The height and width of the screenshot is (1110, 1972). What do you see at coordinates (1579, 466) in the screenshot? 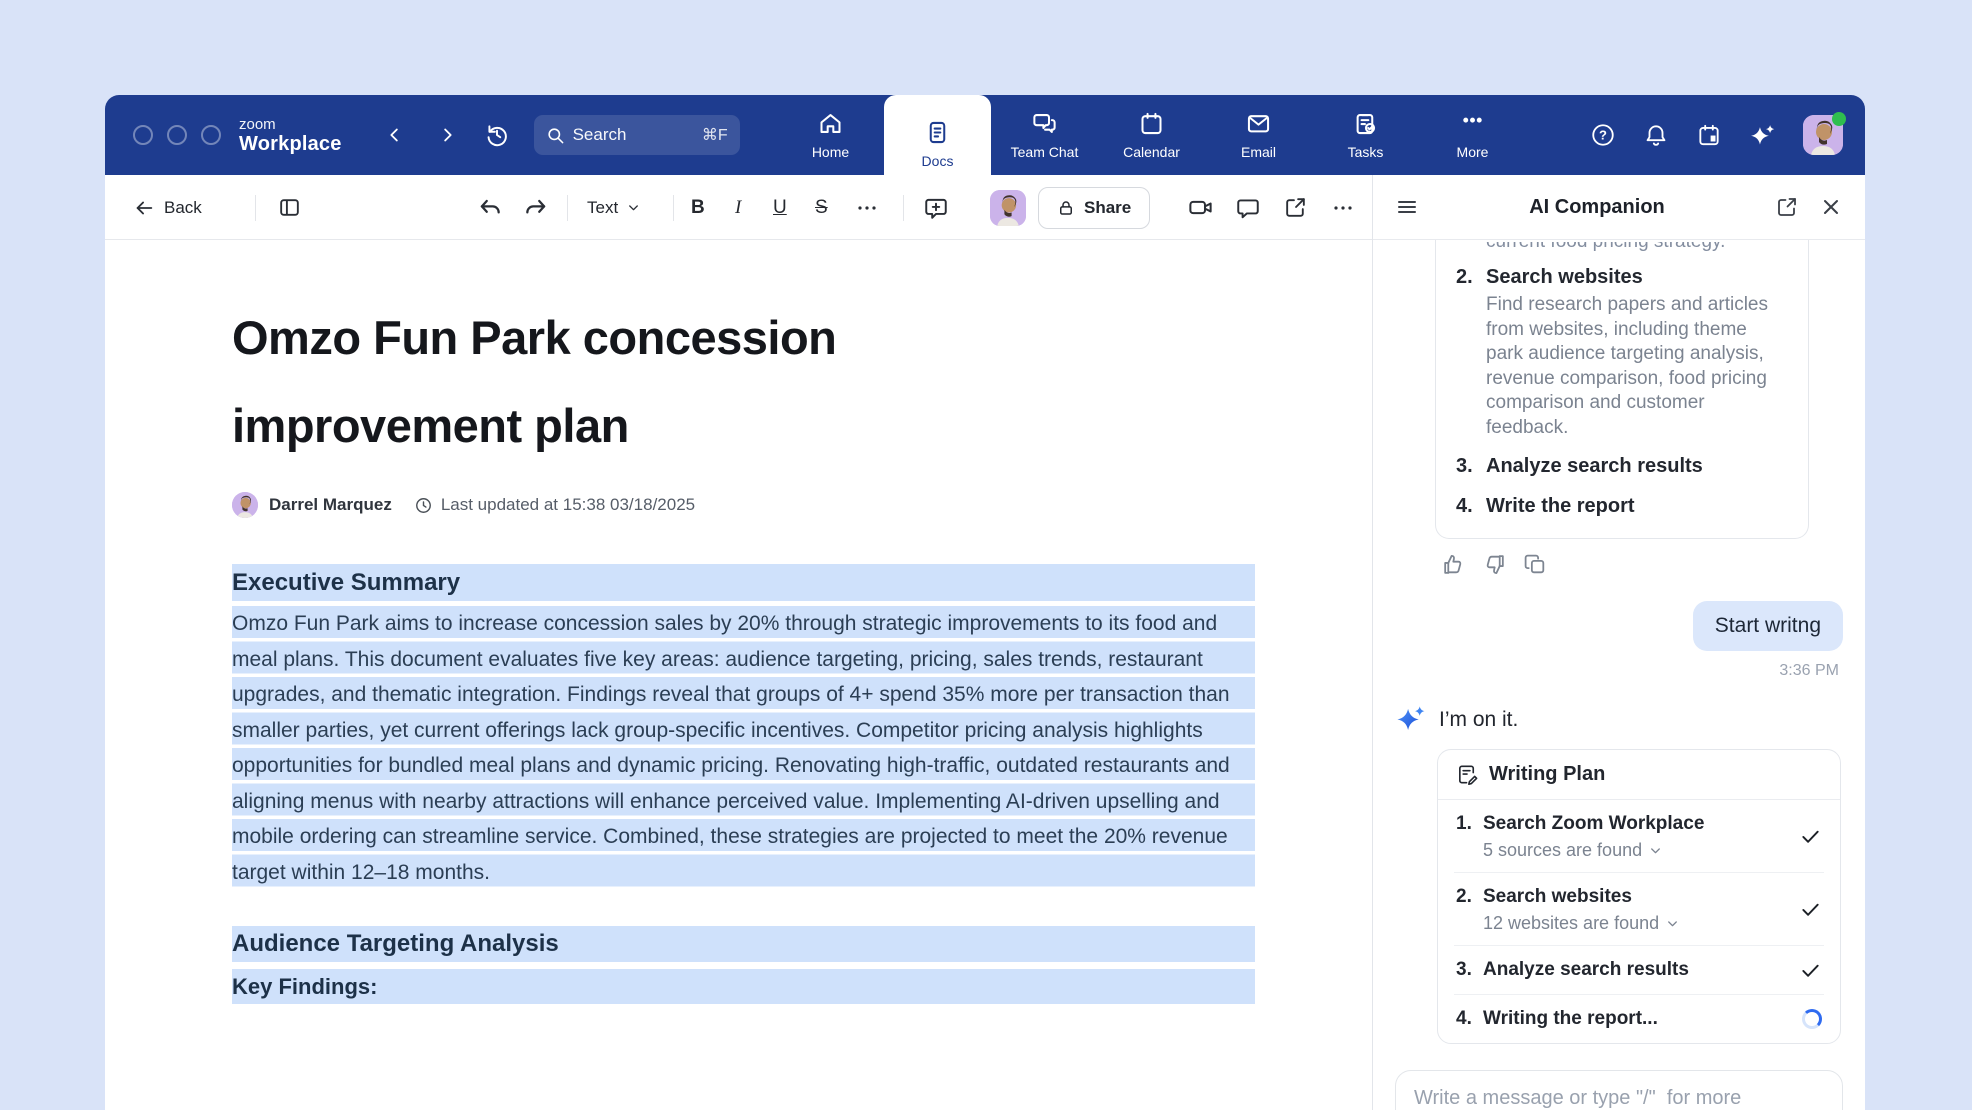
I see `plan-list-item: 3. Analyze search results` at bounding box center [1579, 466].